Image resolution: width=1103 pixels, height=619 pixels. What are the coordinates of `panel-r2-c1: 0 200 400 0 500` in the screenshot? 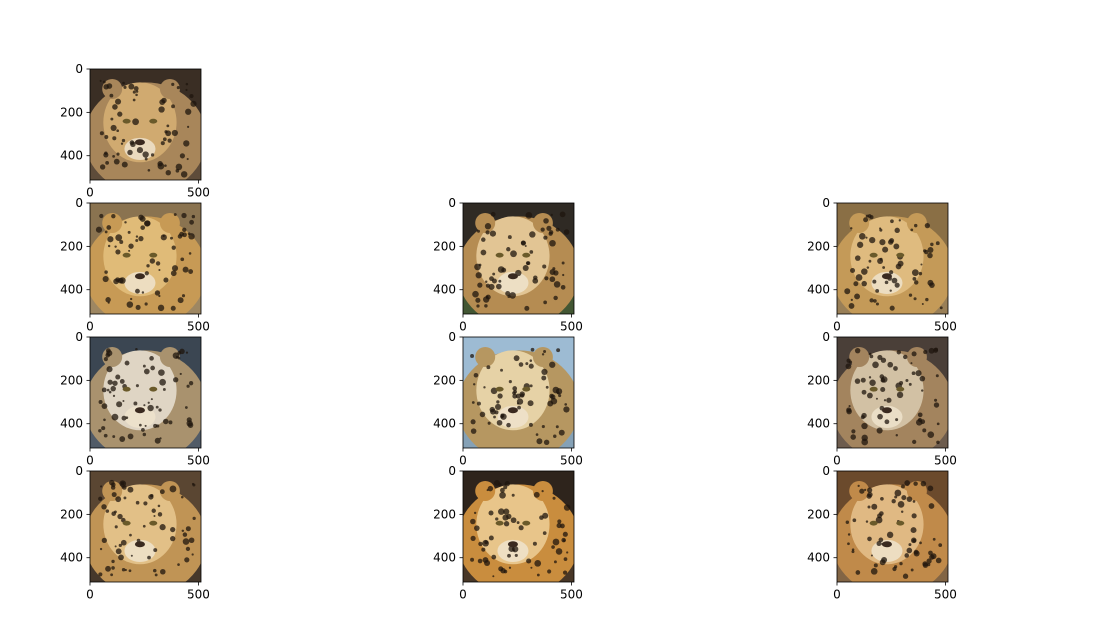 It's located at (508, 399).